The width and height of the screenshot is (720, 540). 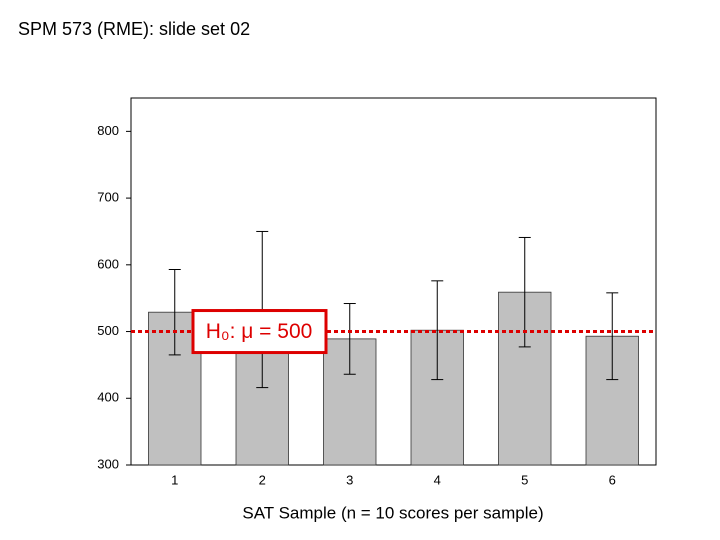 I want to click on slide-title: SPM 573 (RME): slide set 02, so click(x=134, y=29).